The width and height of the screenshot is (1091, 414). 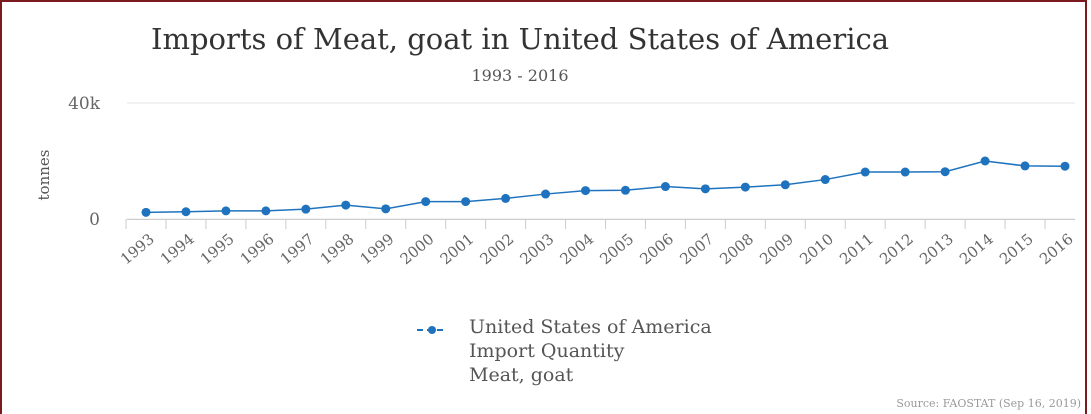 What do you see at coordinates (521, 375) in the screenshot?
I see `legend-line-3: Meat, goat` at bounding box center [521, 375].